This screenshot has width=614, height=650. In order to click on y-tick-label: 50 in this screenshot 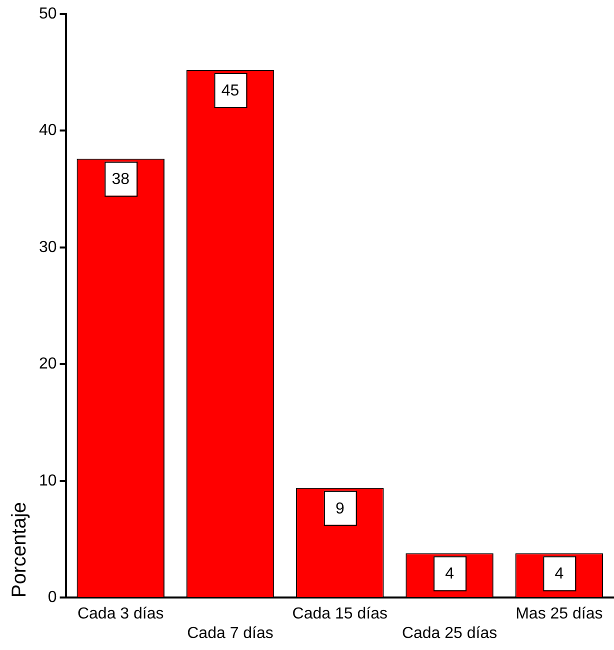, I will do `click(48, 13)`.